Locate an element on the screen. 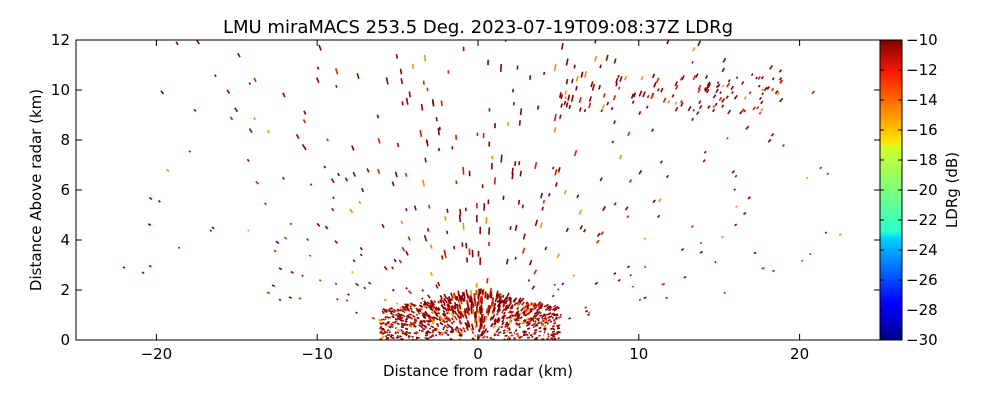  colorbar-tick-label: −30 is located at coordinates (922, 340).